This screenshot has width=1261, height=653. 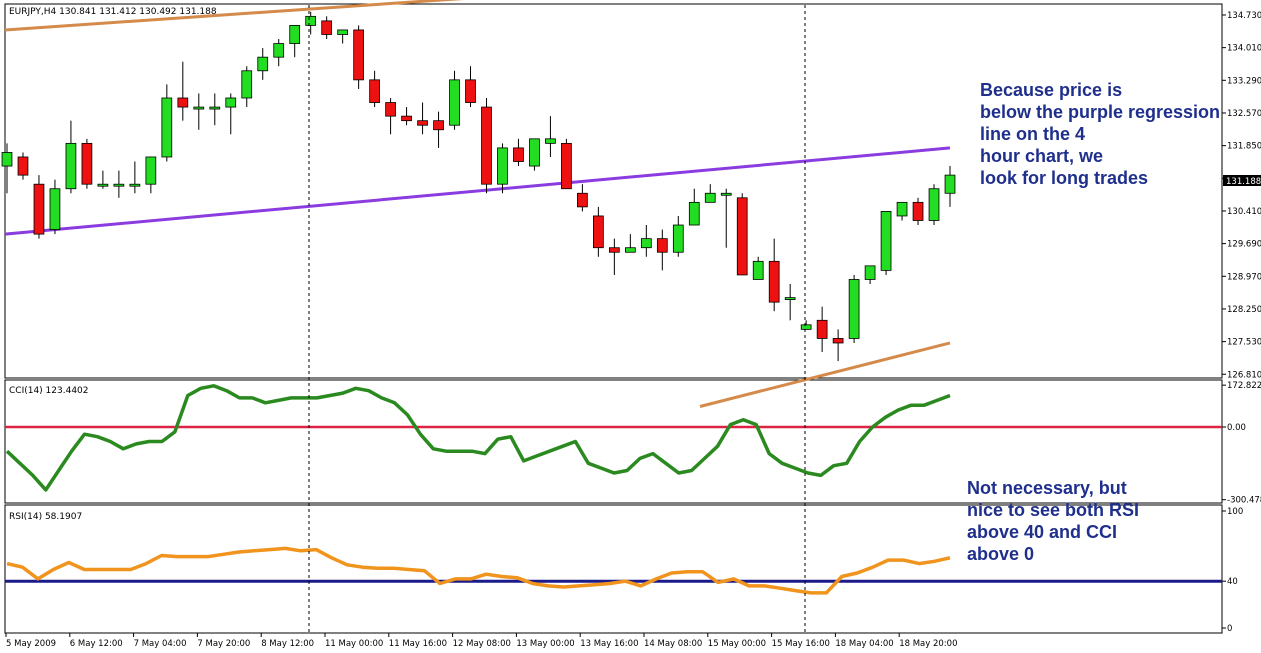 What do you see at coordinates (1244, 310) in the screenshot?
I see `price-tick-label-9: 128.250` at bounding box center [1244, 310].